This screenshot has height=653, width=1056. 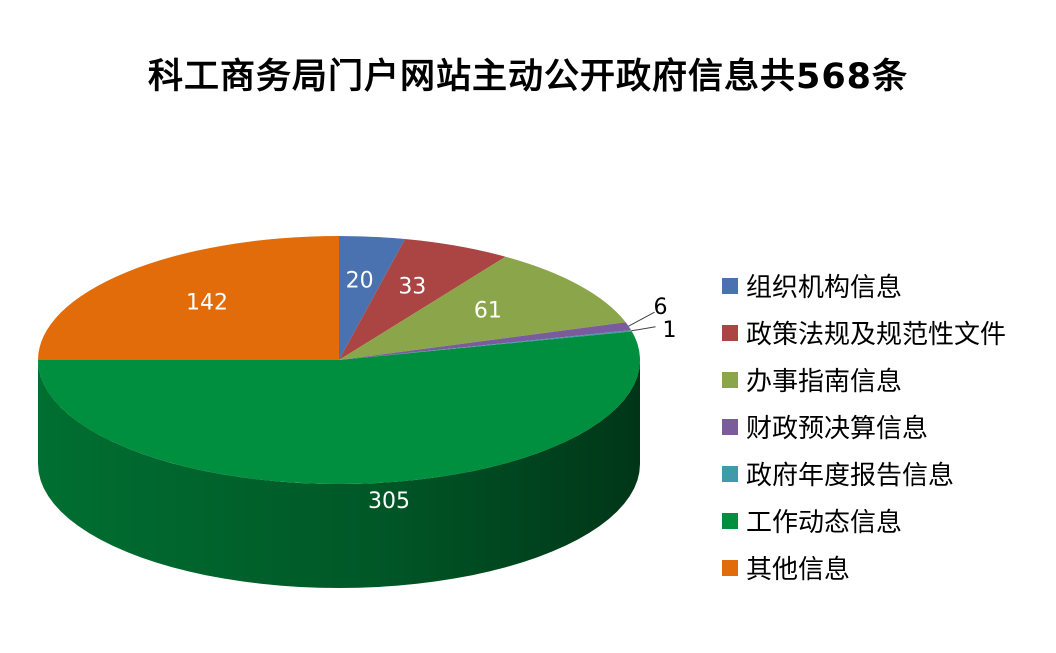 I want to click on data-label-1: 33, so click(x=412, y=286).